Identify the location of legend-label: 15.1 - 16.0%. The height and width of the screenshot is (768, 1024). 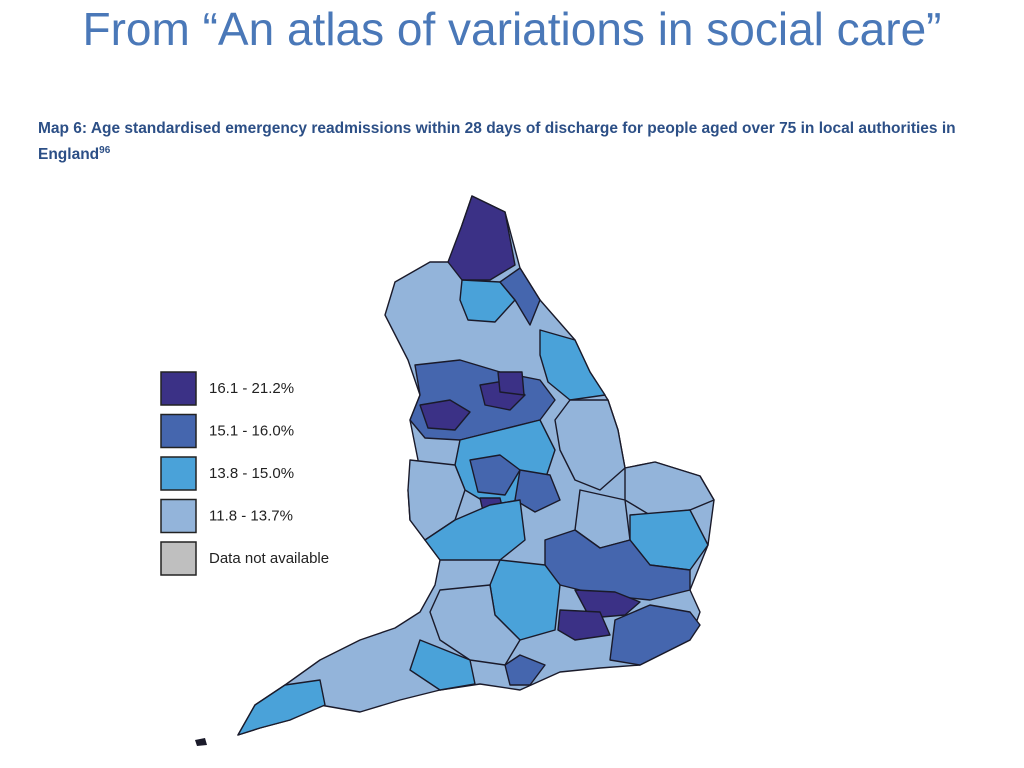
(251, 430).